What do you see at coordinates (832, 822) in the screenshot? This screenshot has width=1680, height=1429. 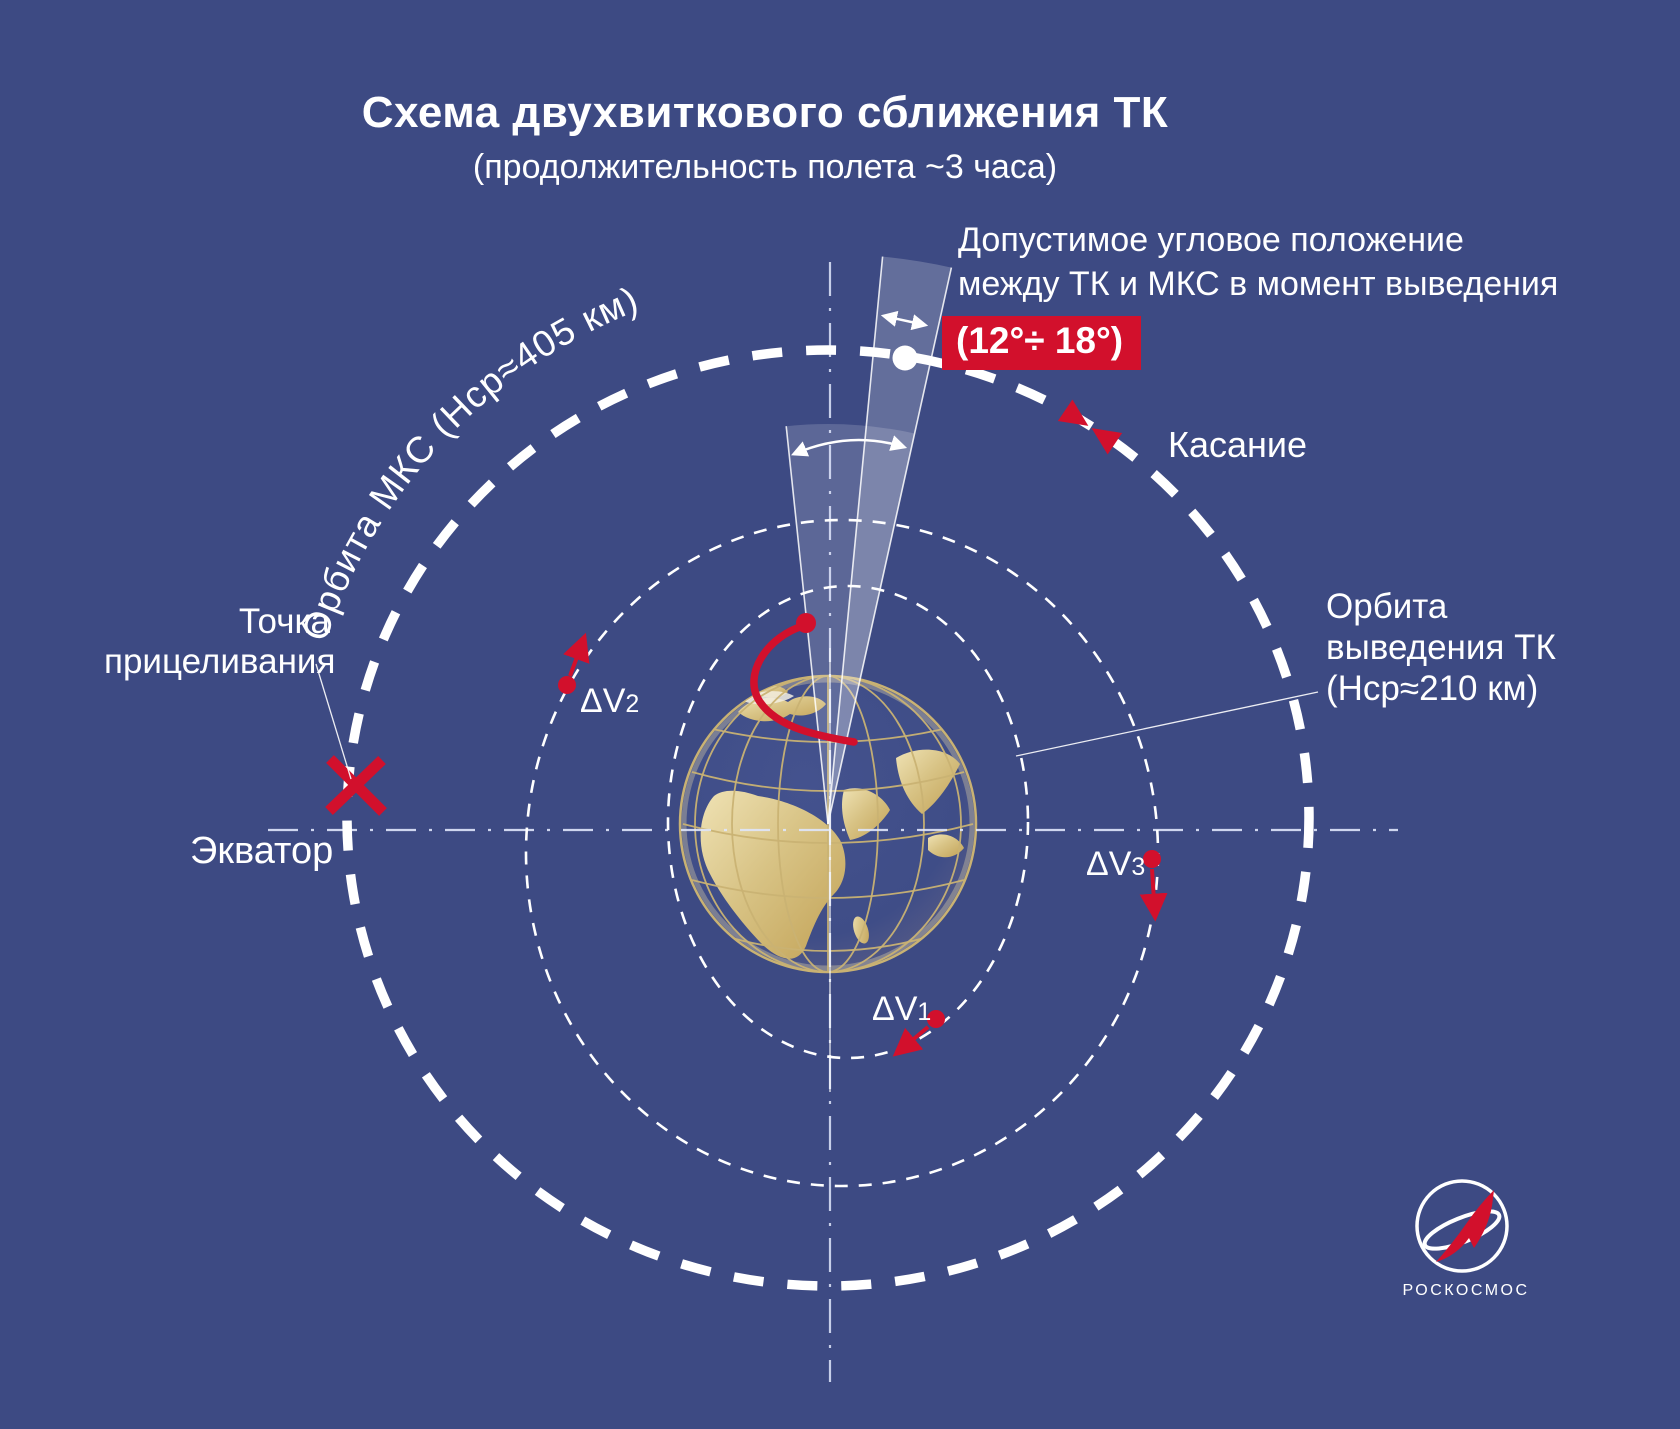 I see `globe-continents` at bounding box center [832, 822].